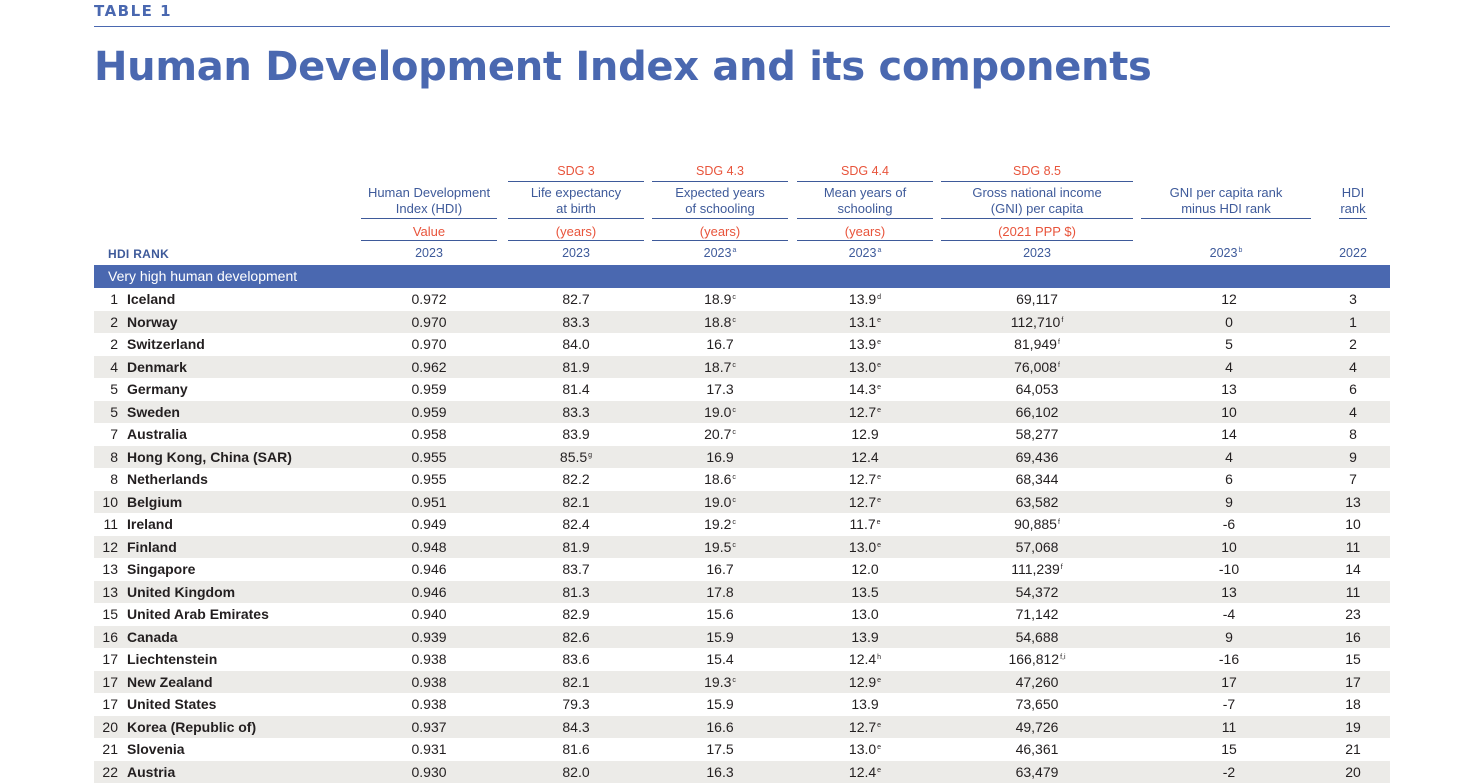  I want to click on table-row: 2 Norway 0.970 83.3 18.8c 13.1e 112,710f 0 1, so click(742, 321).